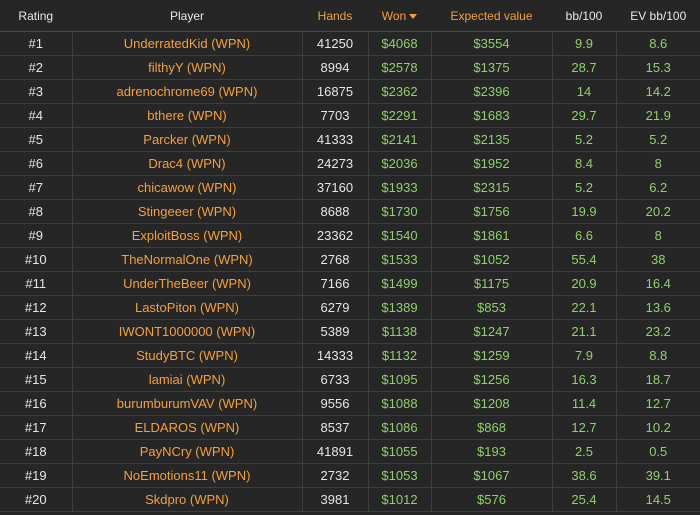 The image size is (700, 515). I want to click on hands-cell: 37160, so click(334, 187).